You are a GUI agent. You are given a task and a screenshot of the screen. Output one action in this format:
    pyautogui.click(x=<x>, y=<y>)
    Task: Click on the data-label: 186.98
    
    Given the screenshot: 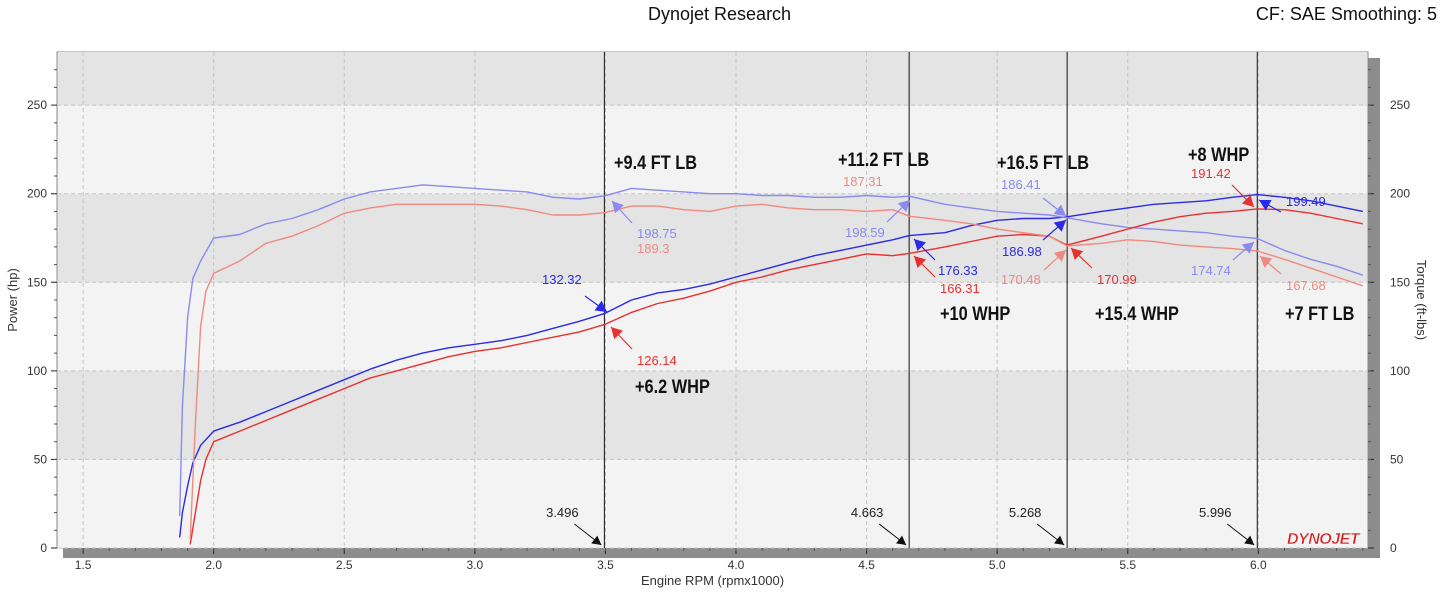 What is the action you would take?
    pyautogui.click(x=1022, y=251)
    